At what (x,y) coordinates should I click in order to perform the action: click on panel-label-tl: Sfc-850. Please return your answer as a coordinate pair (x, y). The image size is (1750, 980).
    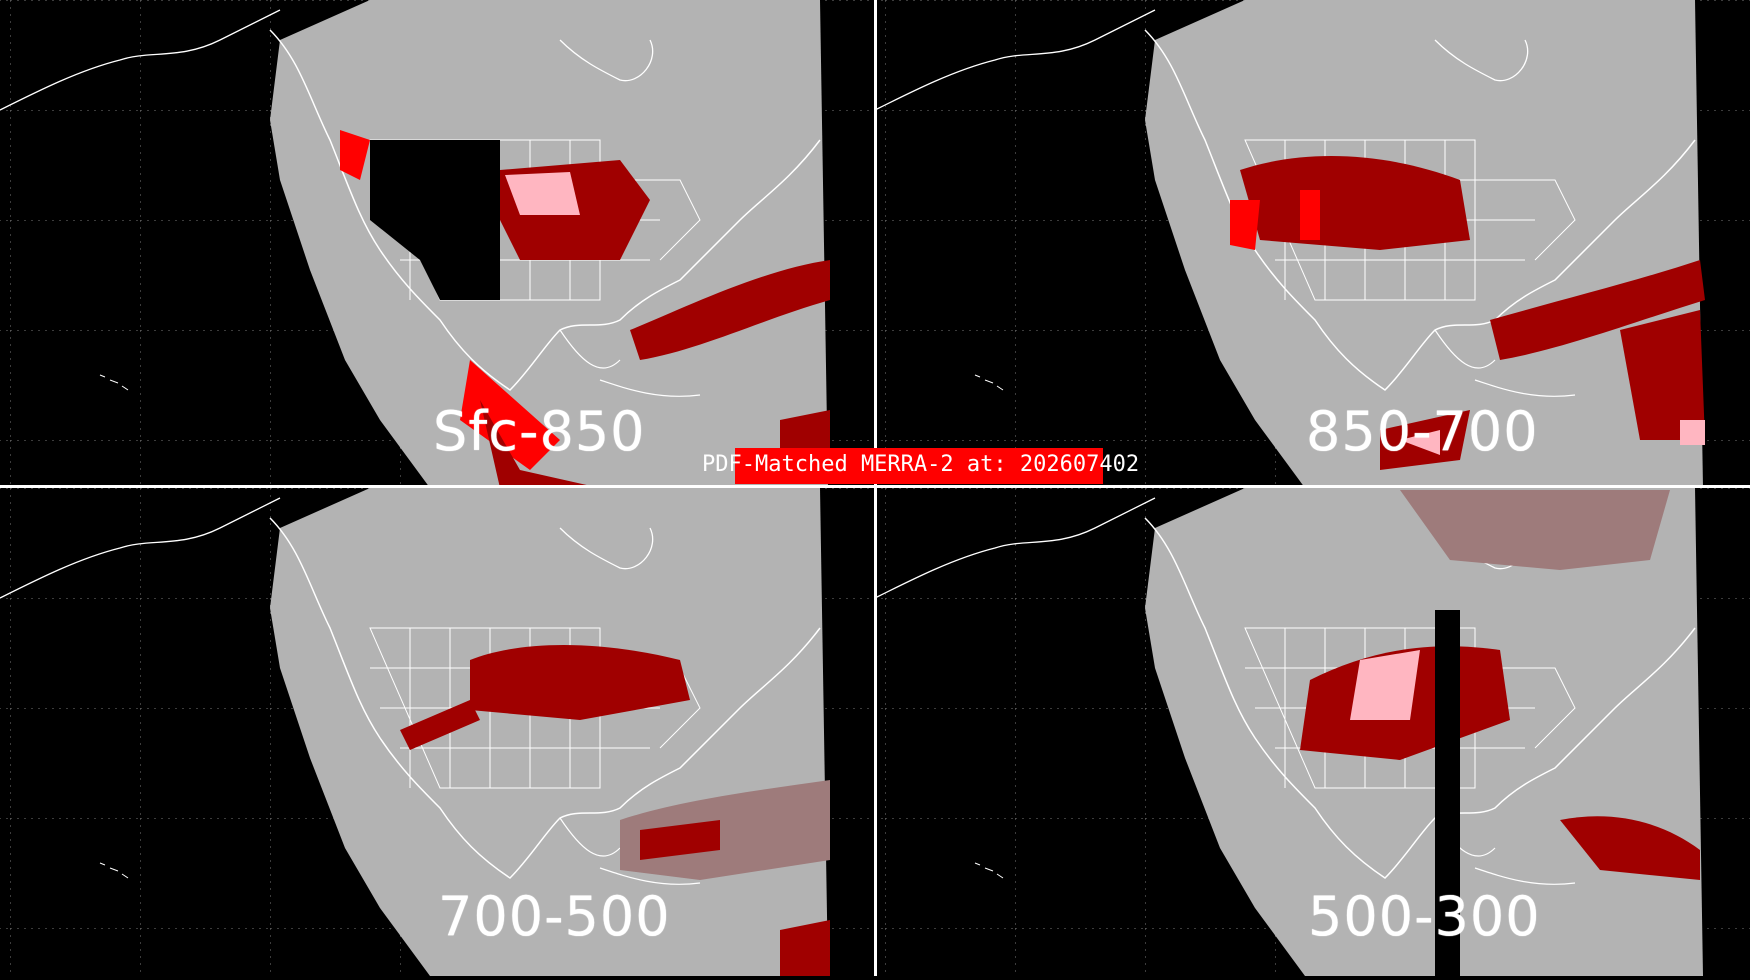
    Looking at the image, I should click on (539, 431).